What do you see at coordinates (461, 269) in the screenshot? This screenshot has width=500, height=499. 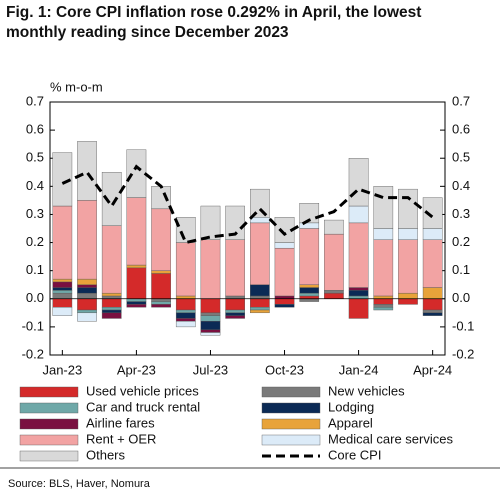 I see `y2-tick-label: 0.1` at bounding box center [461, 269].